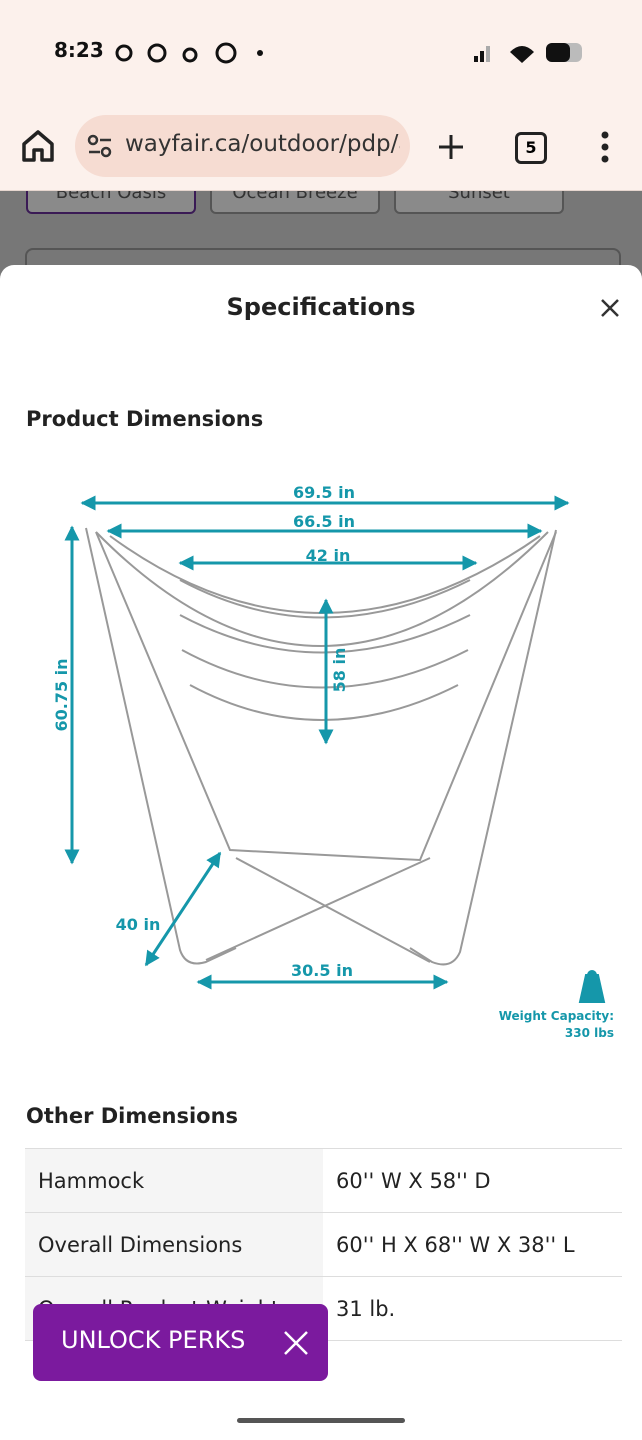 This screenshot has width=642, height=1440. What do you see at coordinates (472, 1180) in the screenshot?
I see `cell: 60'' W X 58'' D` at bounding box center [472, 1180].